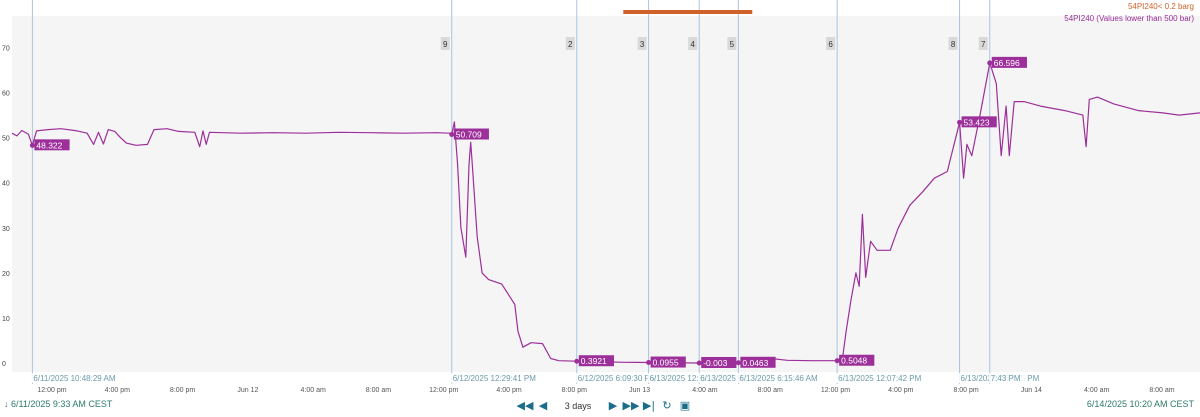 The height and width of the screenshot is (417, 1200). I want to click on legend-item-series: 54PI240 (Values lower than 500 bar), so click(1129, 18).